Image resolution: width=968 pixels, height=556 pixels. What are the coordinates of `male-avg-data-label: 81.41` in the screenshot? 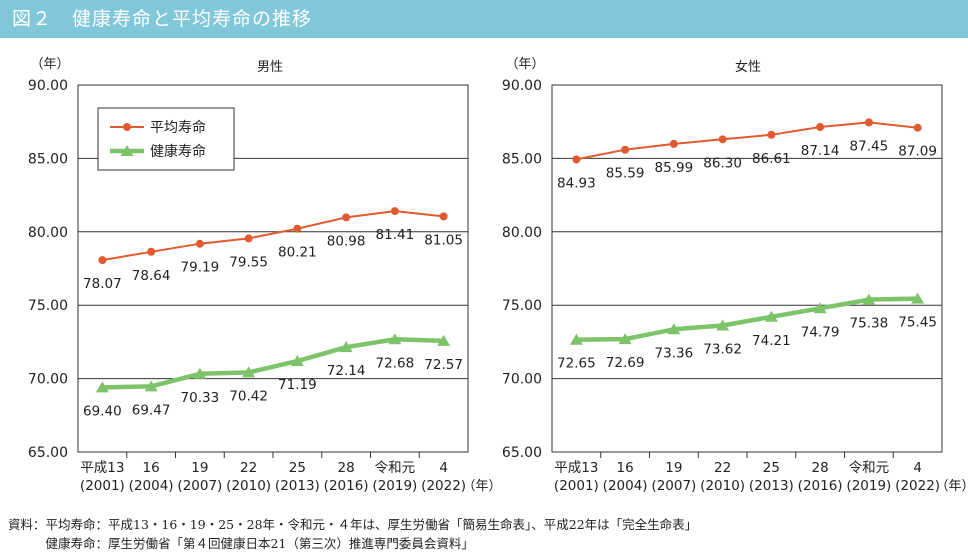 It's located at (395, 235).